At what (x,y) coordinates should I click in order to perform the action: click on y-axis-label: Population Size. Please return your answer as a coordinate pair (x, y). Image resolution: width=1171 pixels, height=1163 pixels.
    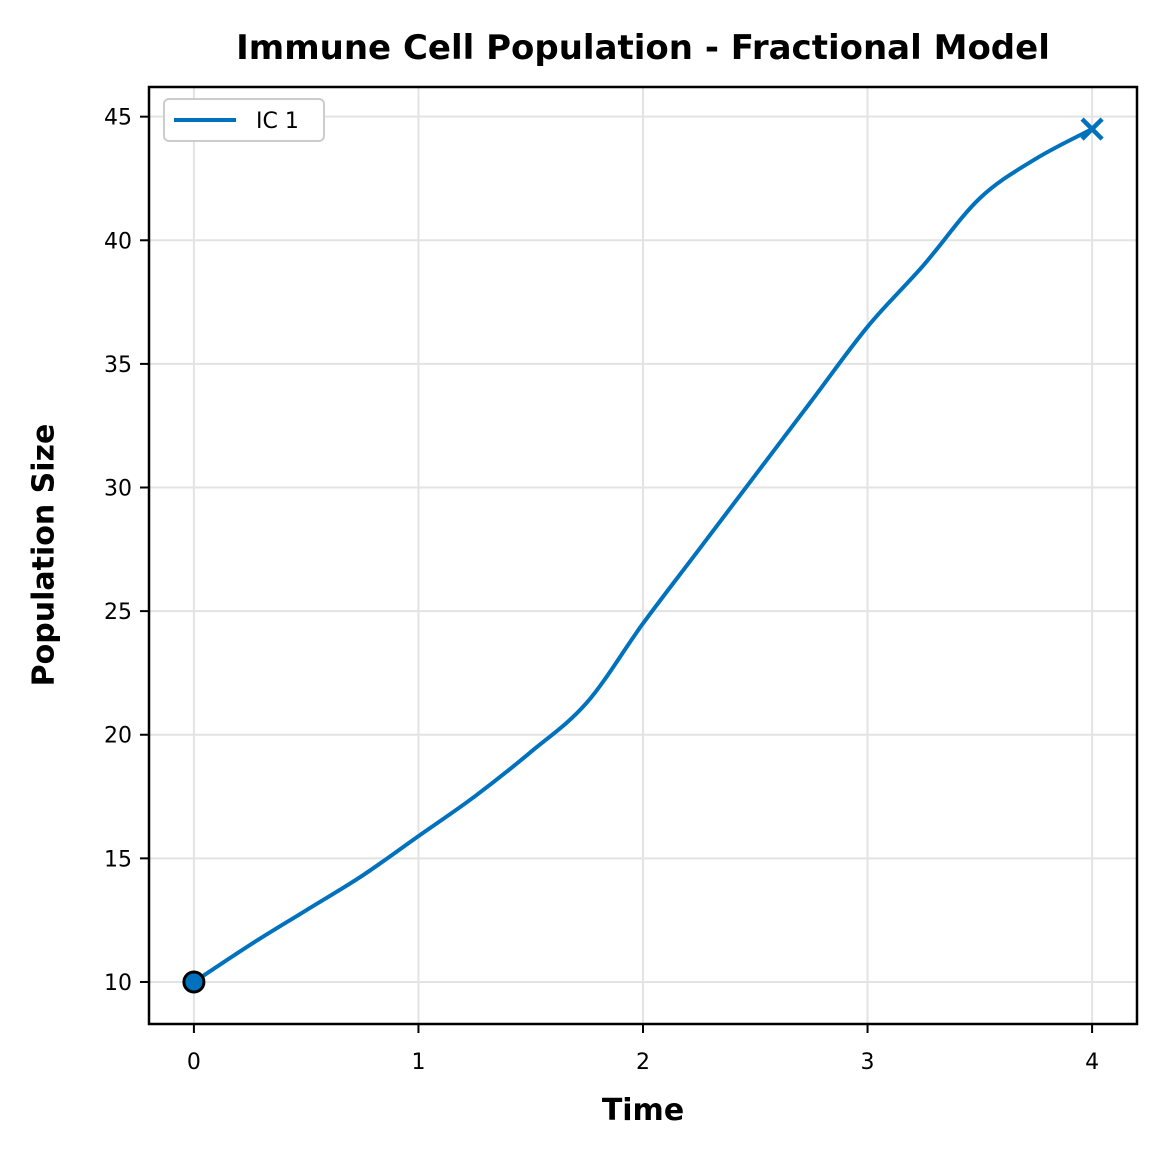
    Looking at the image, I should click on (44, 555).